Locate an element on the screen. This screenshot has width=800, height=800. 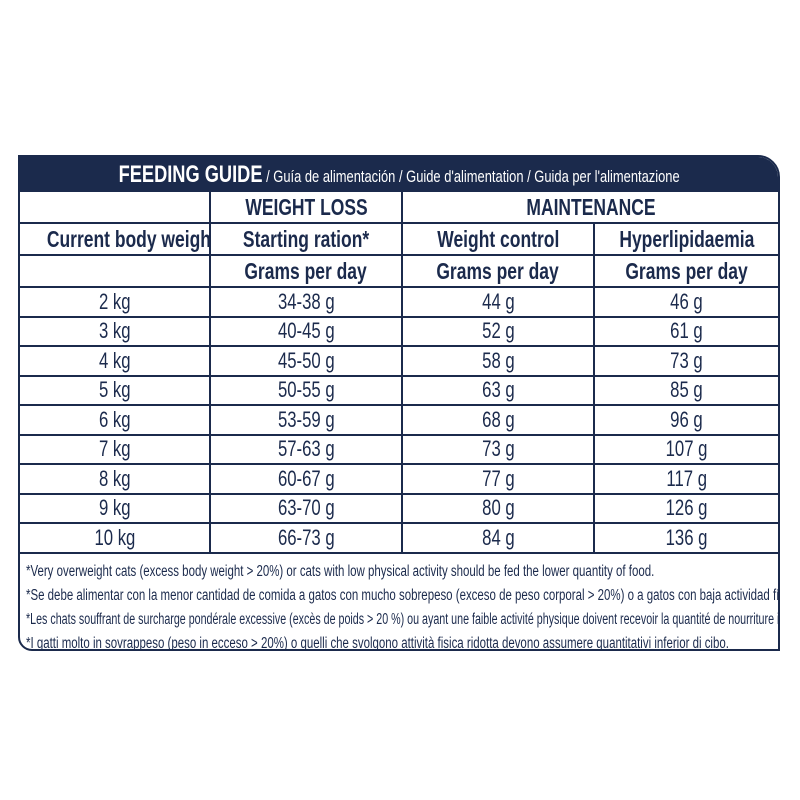
table-row: 7 kg 57-63 g 73 g 107 g is located at coordinates (399, 449).